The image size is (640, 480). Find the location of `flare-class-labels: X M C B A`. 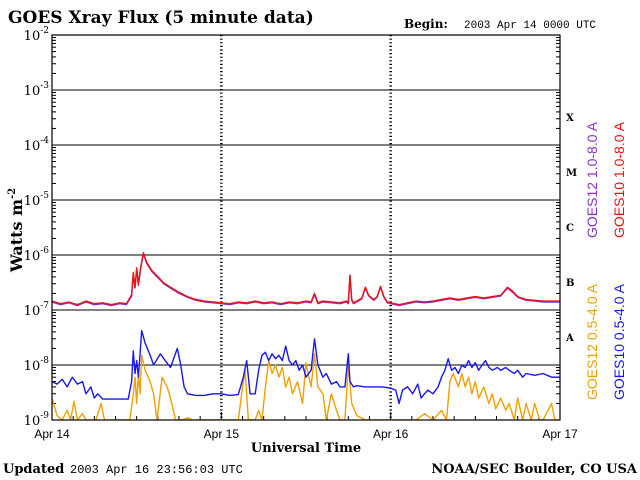

flare-class-labels: X M C B A is located at coordinates (571, 228).